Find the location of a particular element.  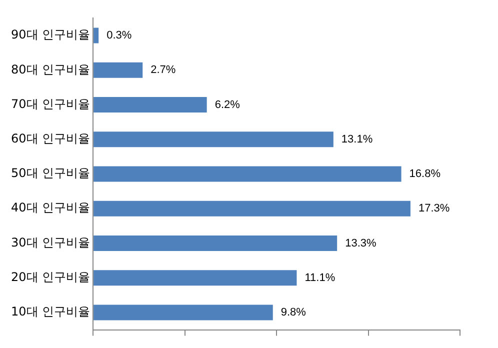

data-label: 6.2% is located at coordinates (227, 104).